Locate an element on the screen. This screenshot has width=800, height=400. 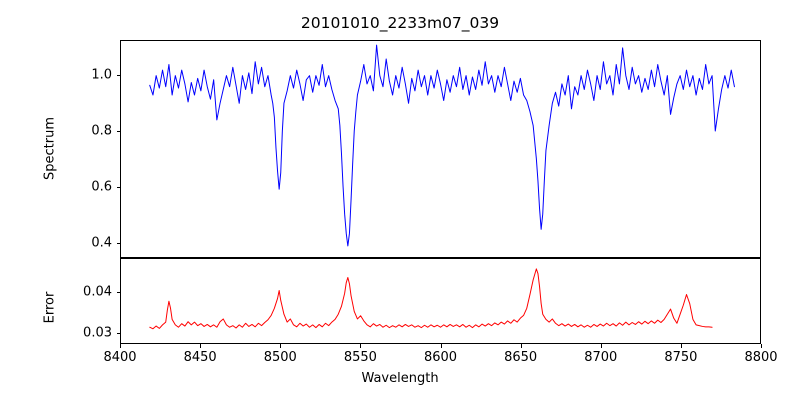
x-axis-label: Wavelength is located at coordinates (400, 378).